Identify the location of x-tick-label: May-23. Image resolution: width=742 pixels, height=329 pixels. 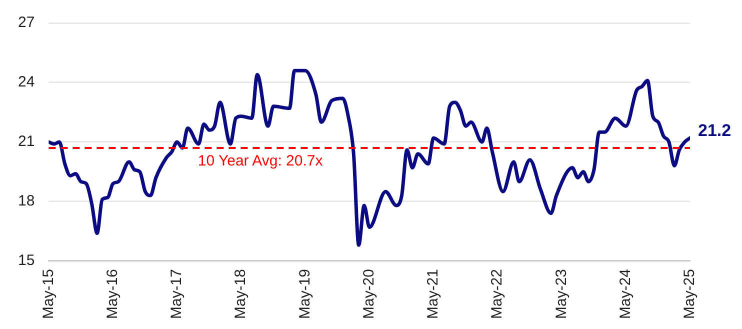
(561, 294).